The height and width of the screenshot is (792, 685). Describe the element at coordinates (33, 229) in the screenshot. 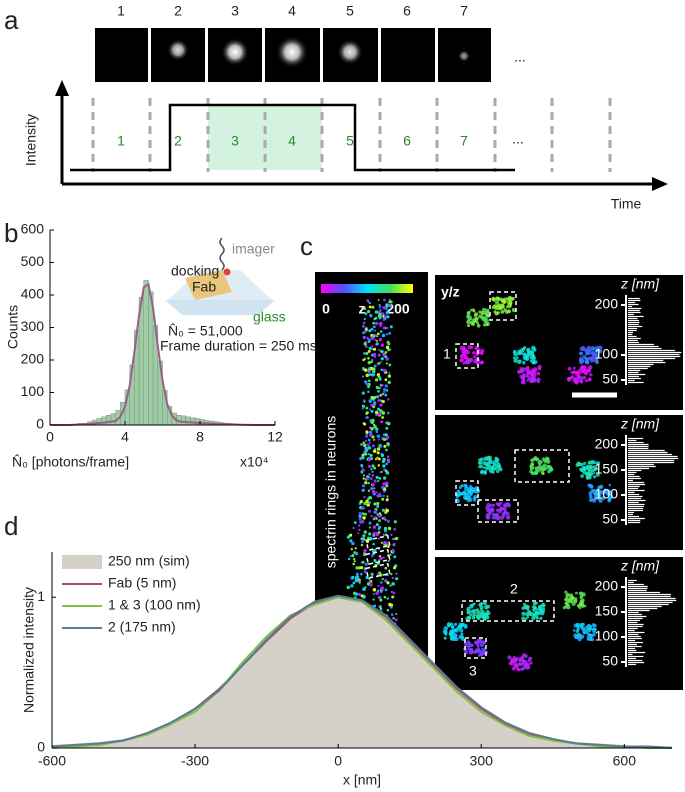

I see `y-tick-label: 600` at that location.